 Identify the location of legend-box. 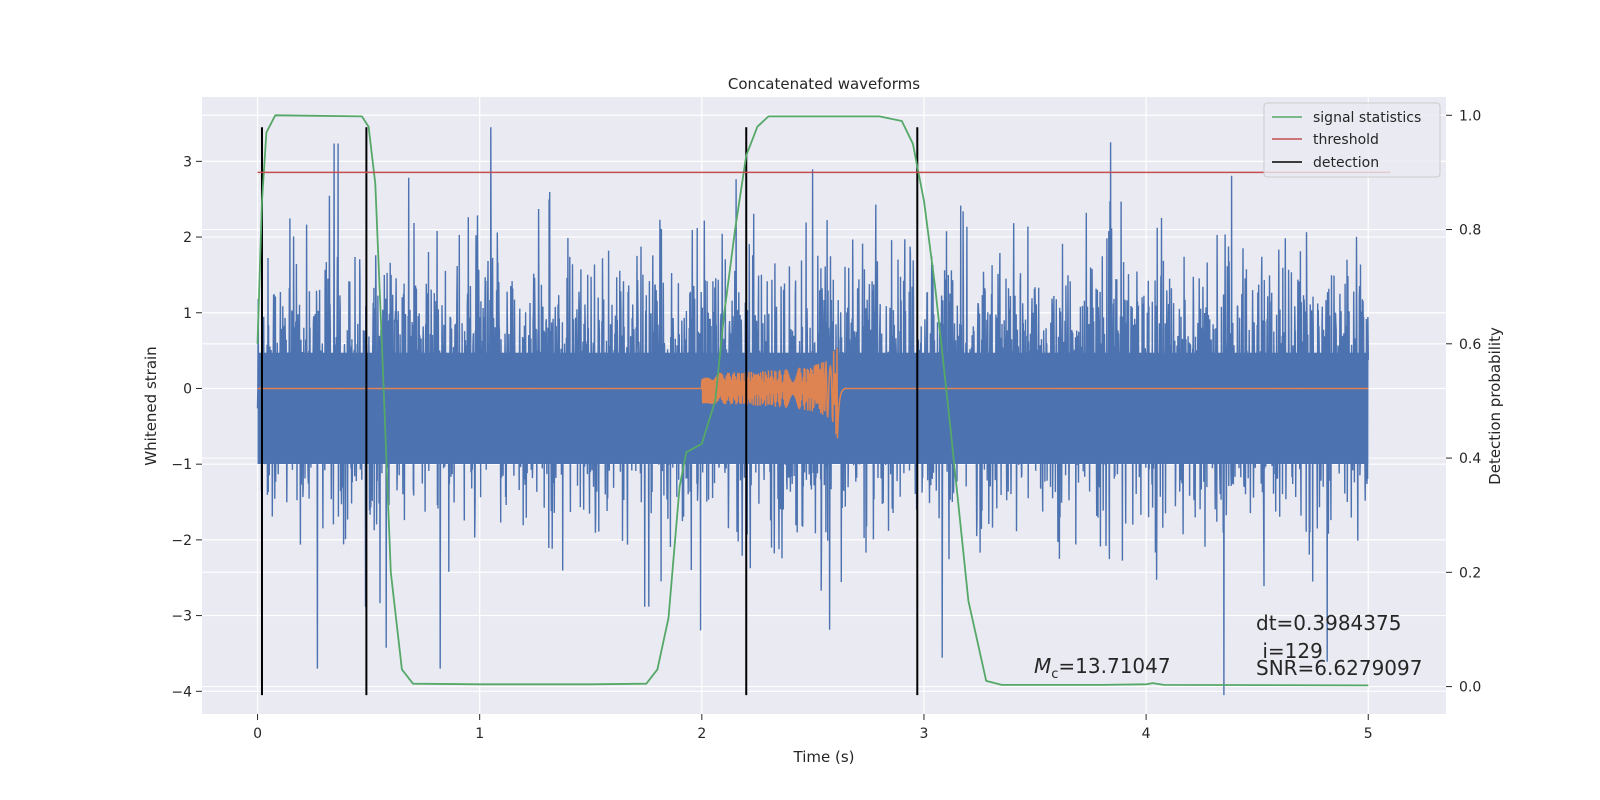
(1352, 140).